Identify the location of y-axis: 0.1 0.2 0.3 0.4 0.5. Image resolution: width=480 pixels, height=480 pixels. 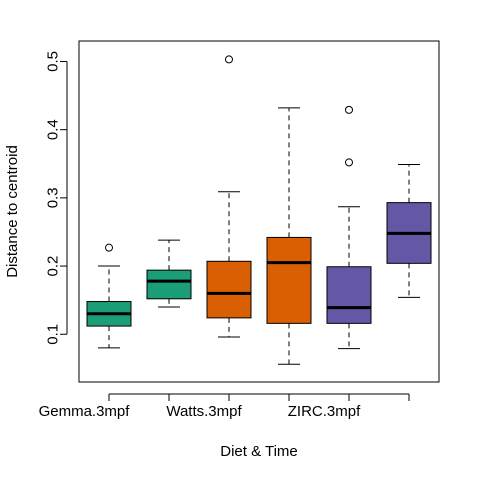
(56, 198).